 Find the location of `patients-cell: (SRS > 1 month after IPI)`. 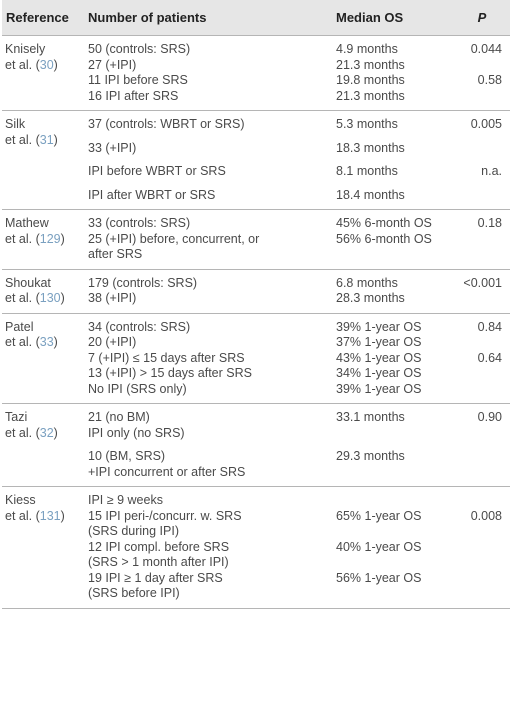

patients-cell: (SRS > 1 month after IPI) is located at coordinates (158, 562).